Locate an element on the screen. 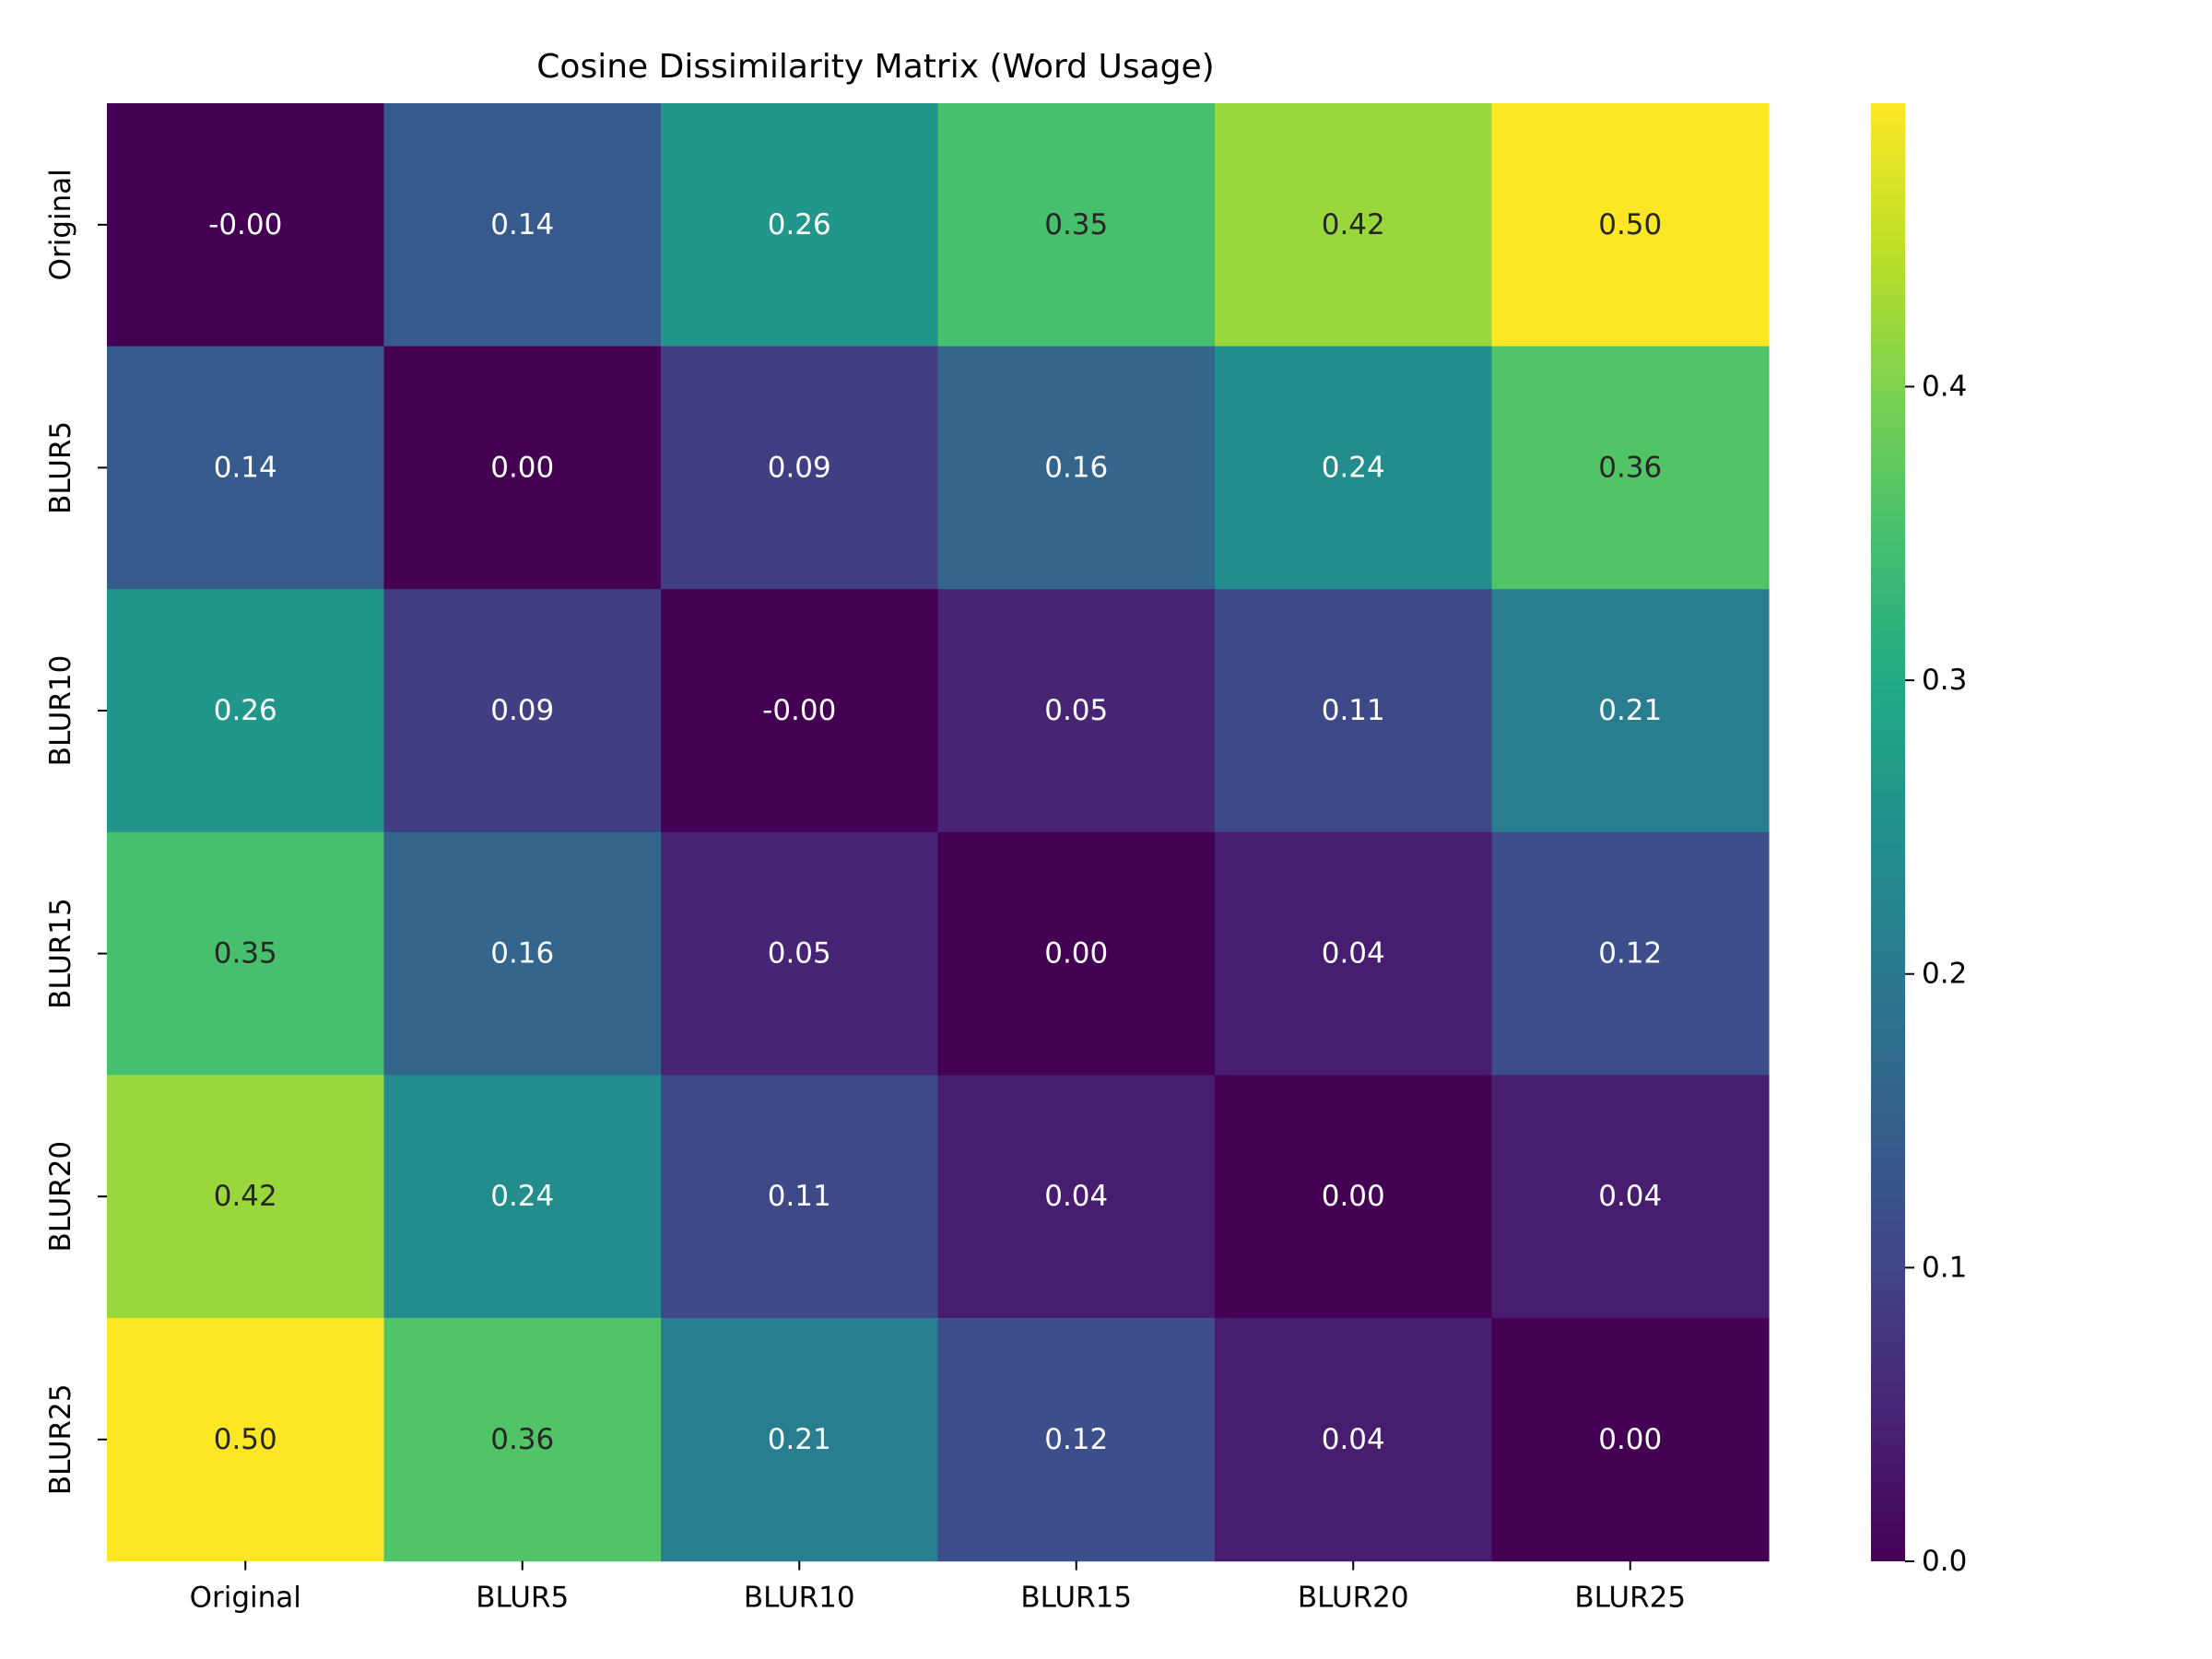 The height and width of the screenshot is (1659, 2212). y-tick-label: Original is located at coordinates (60, 224).